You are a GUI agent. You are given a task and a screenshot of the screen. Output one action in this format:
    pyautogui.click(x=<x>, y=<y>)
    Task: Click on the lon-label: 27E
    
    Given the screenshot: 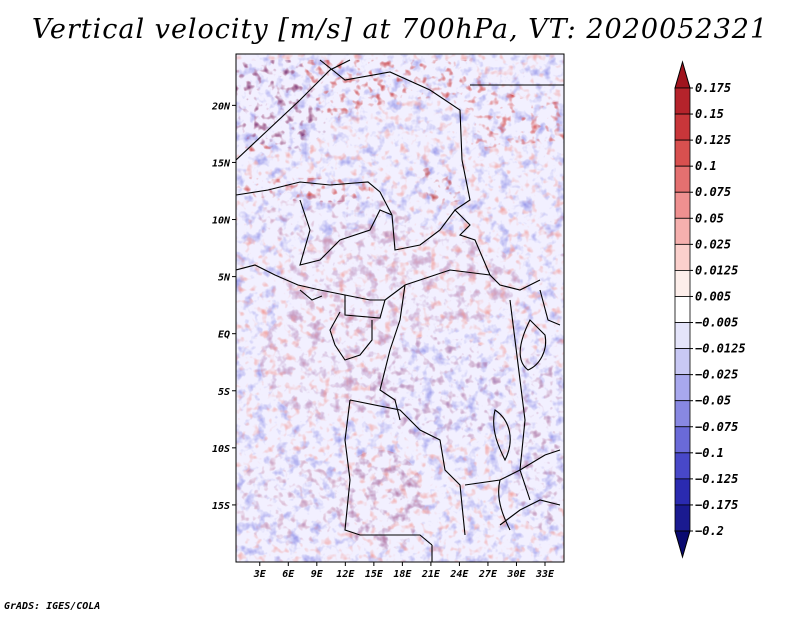 What is the action you would take?
    pyautogui.click(x=488, y=574)
    